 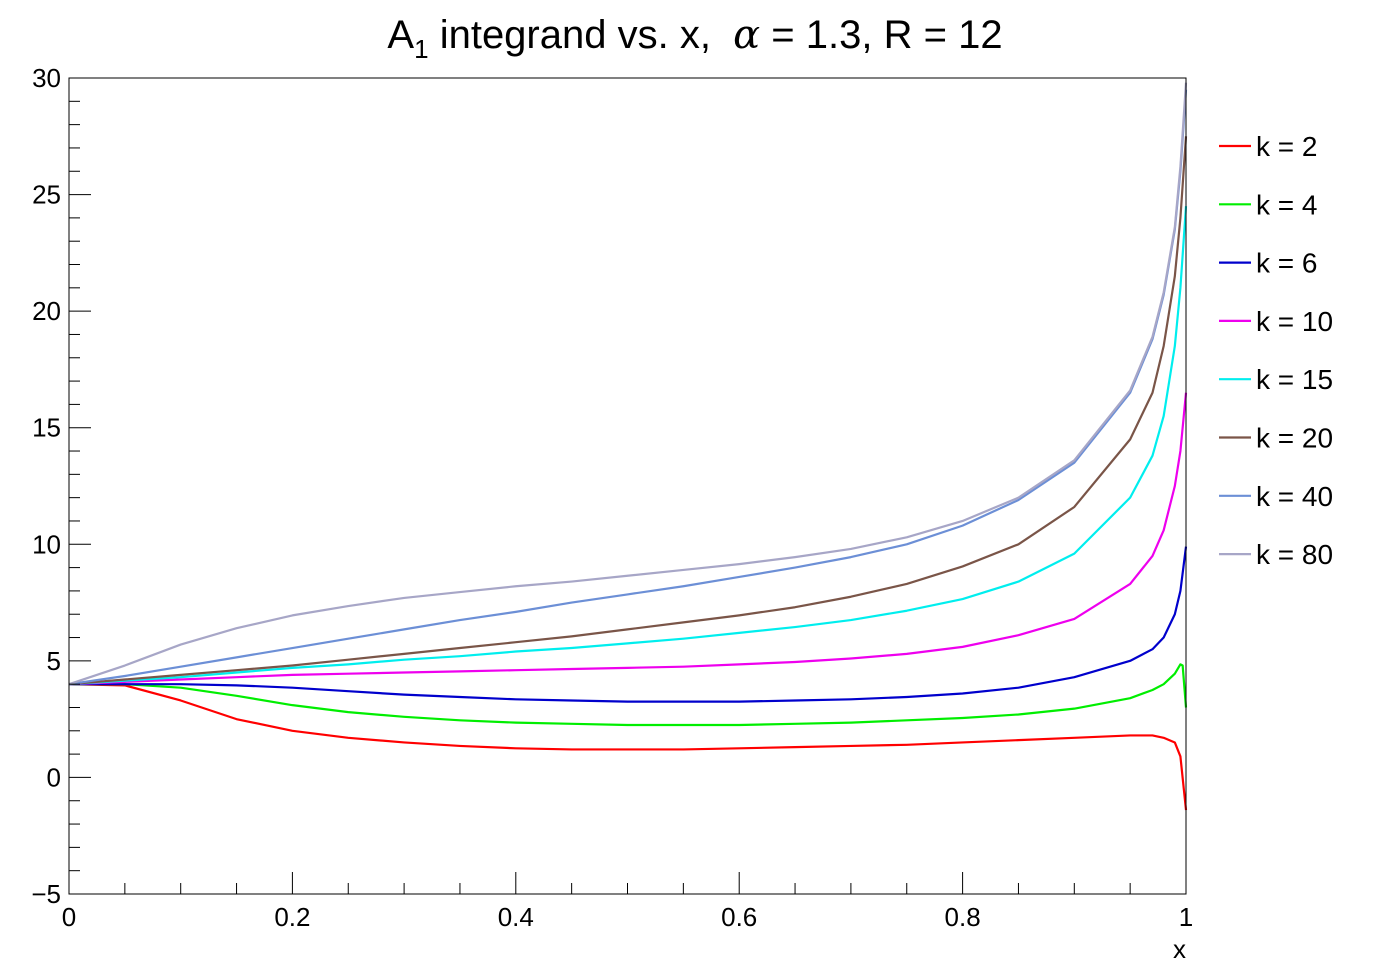 I want to click on x-tick-label: 0.8, so click(x=963, y=917).